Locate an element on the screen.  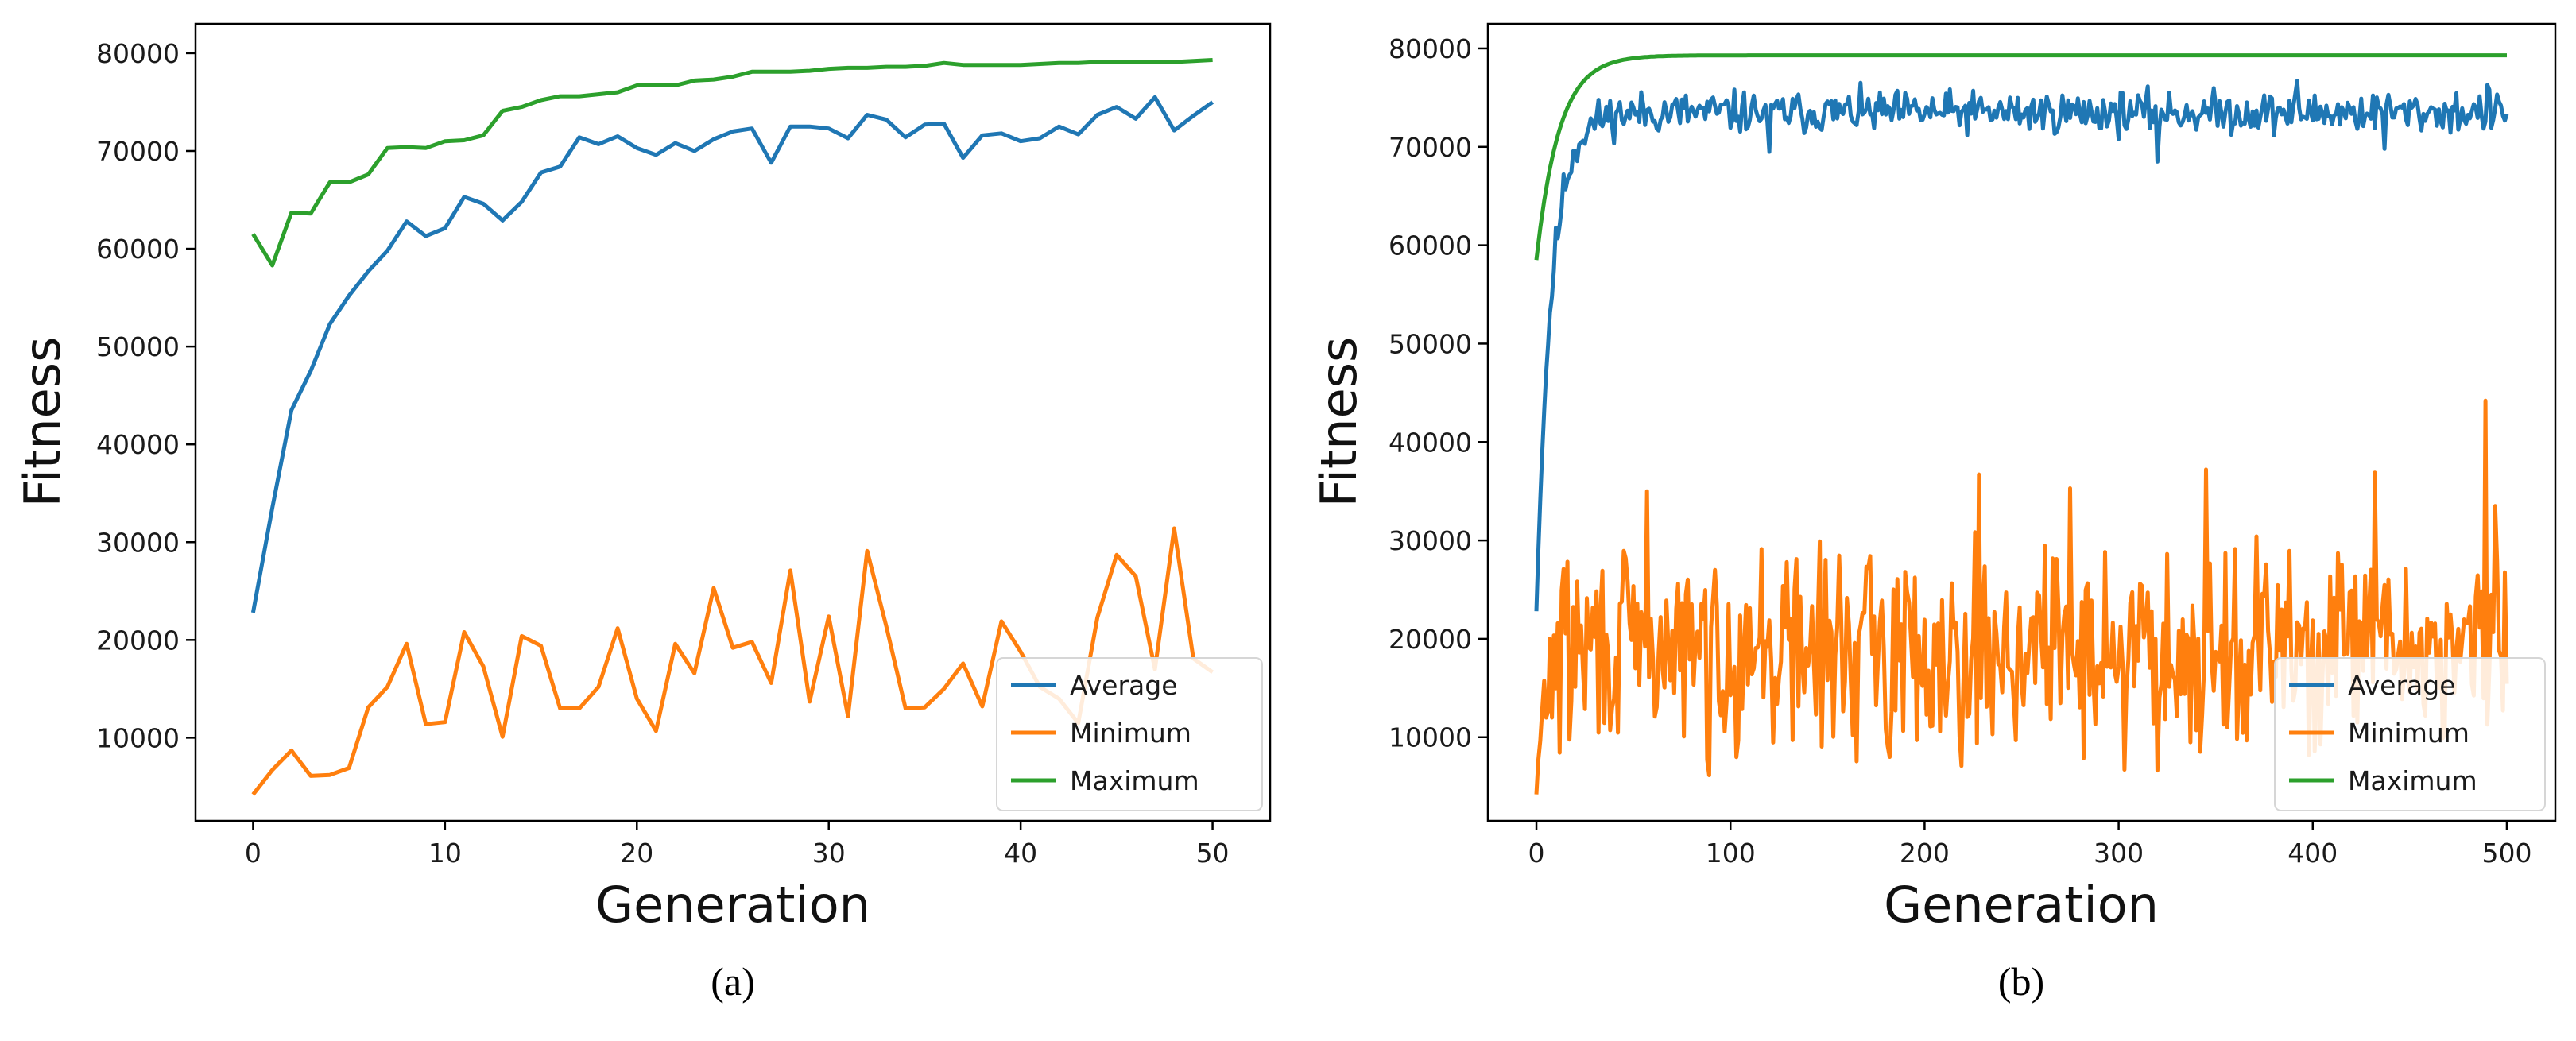
legend-b: Average Minimum Maximum is located at coordinates (2410, 734).